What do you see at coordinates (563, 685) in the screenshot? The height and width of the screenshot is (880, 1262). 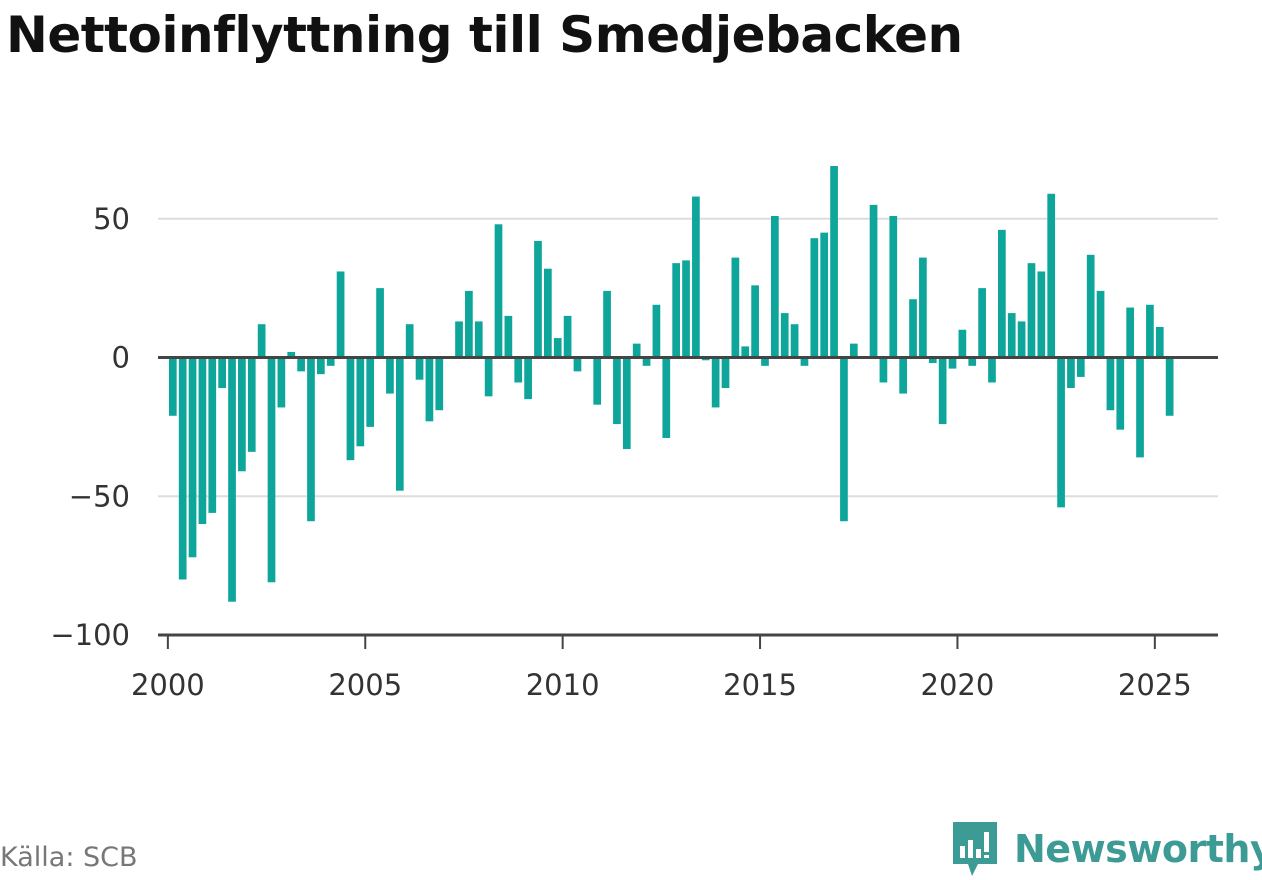 I see `x-tick-label: 2010` at bounding box center [563, 685].